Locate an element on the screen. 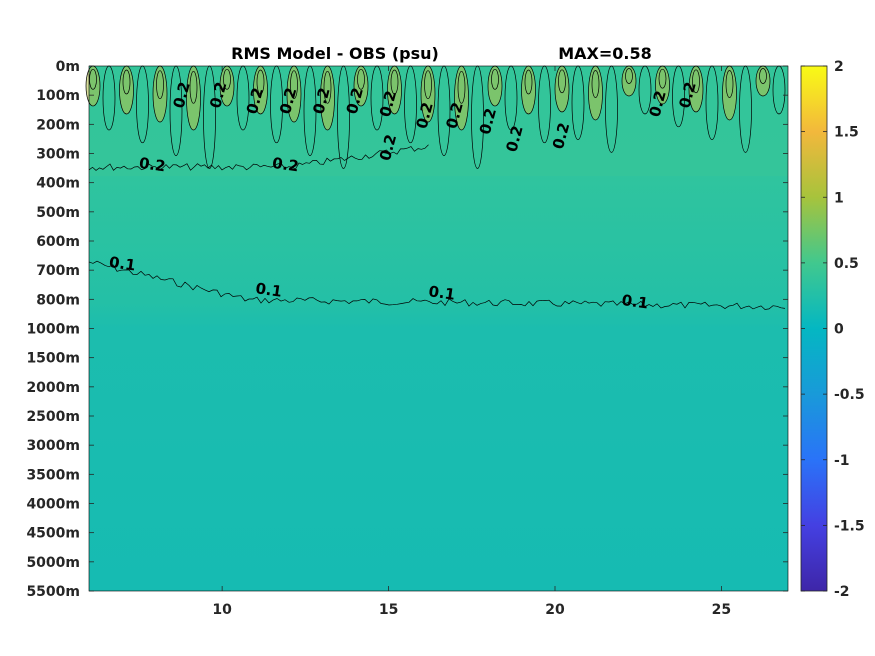  x-tick-label: 15 is located at coordinates (388, 610).